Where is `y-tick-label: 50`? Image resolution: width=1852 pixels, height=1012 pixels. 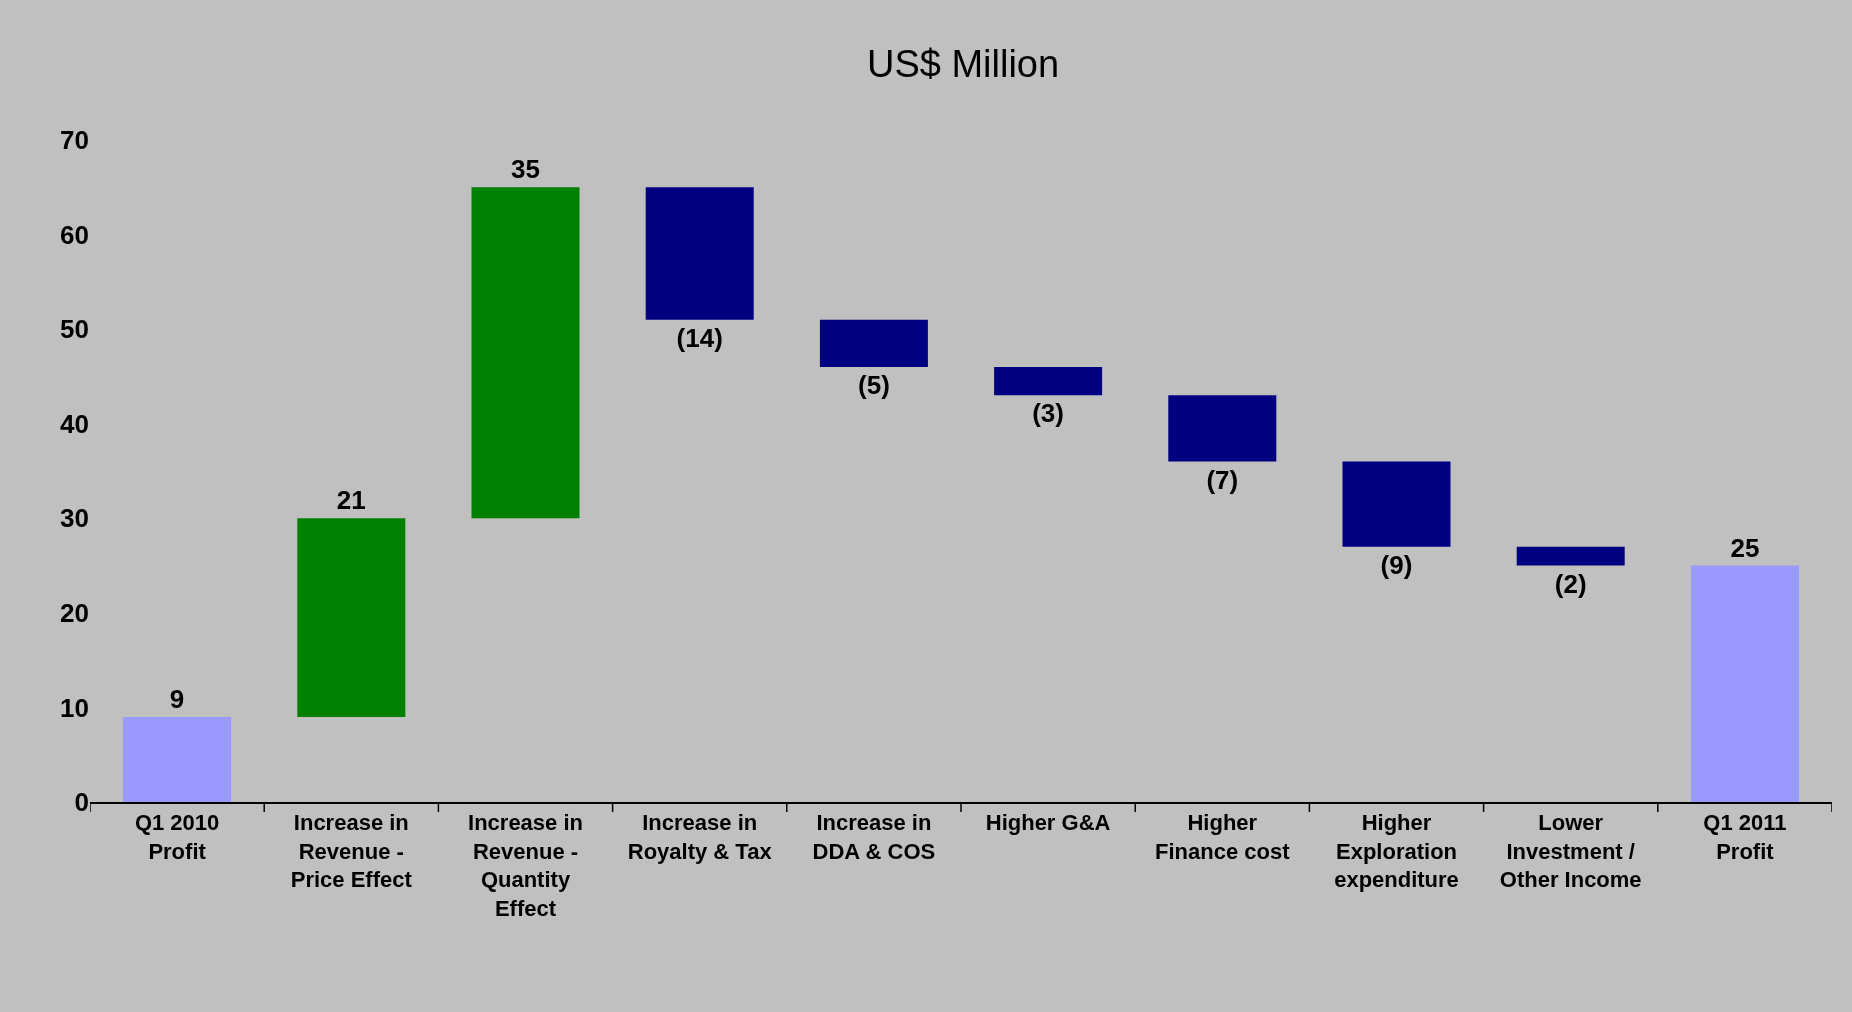 y-tick-label: 50 is located at coordinates (74, 329).